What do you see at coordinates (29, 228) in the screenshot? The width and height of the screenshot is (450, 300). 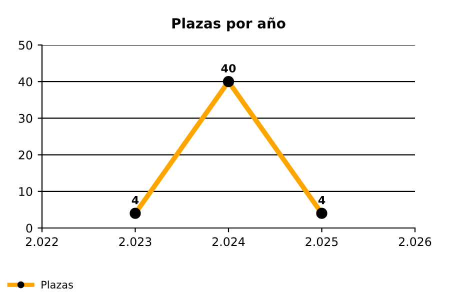 I see `y-tick-label: 0` at bounding box center [29, 228].